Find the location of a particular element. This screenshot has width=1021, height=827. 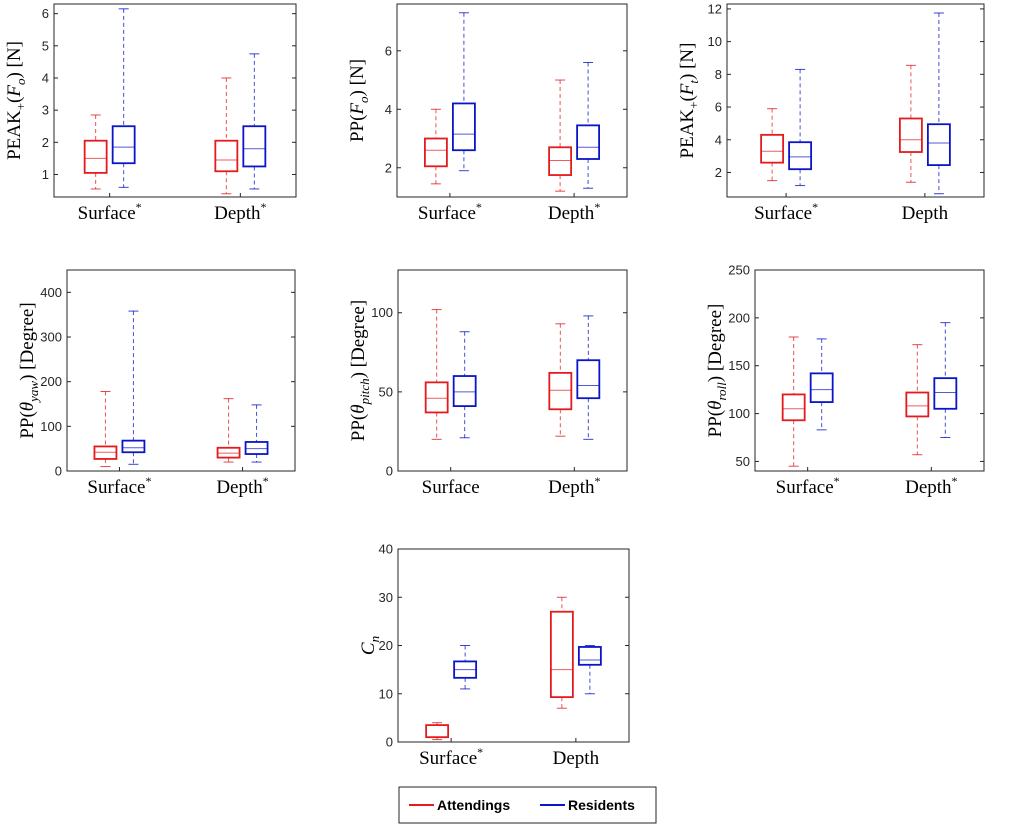

y-tick-label: 12 is located at coordinates (715, 8).